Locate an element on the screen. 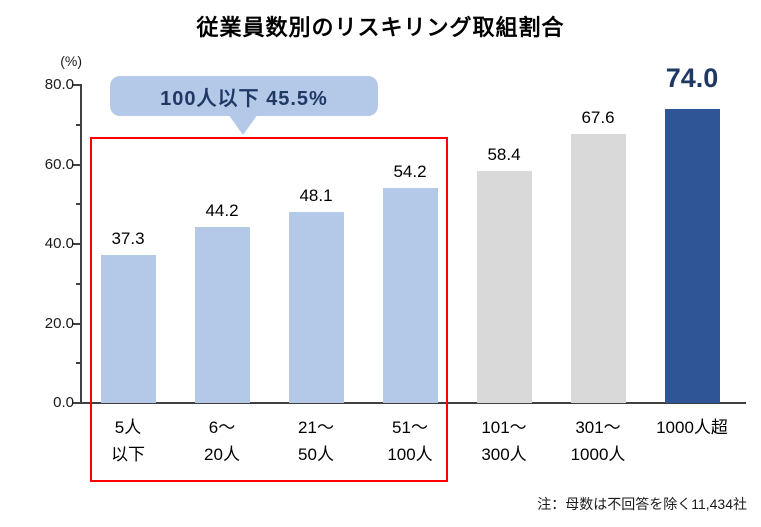  bar-1000人超 is located at coordinates (692, 255).